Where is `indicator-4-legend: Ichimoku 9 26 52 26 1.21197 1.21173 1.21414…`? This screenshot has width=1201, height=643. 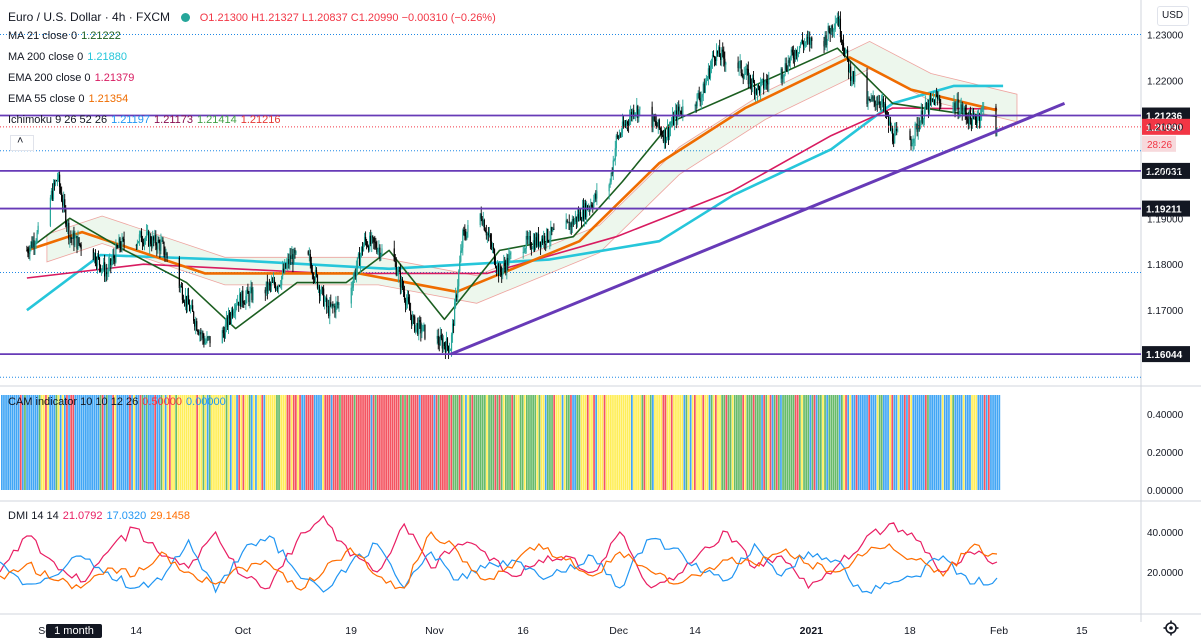
indicator-4-legend: Ichimoku 9 26 52 26 1.21197 1.21173 1.21414… is located at coordinates (146, 120).